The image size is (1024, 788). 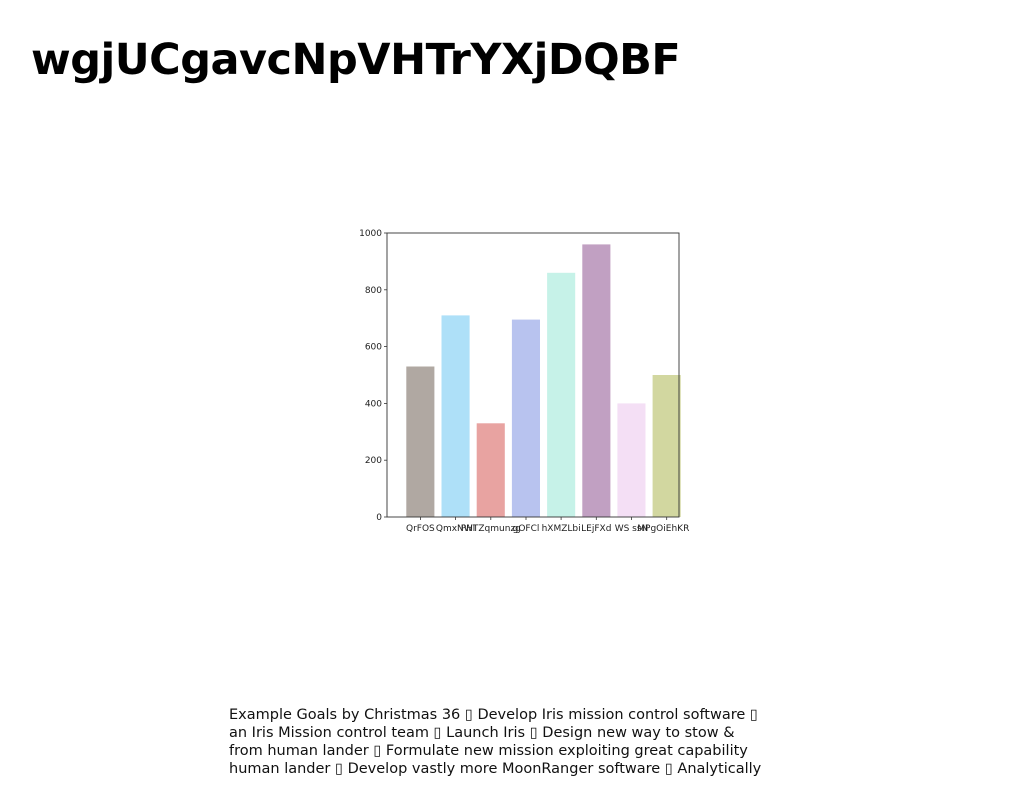 What do you see at coordinates (373, 404) in the screenshot?
I see `y-tick-label: 400` at bounding box center [373, 404].